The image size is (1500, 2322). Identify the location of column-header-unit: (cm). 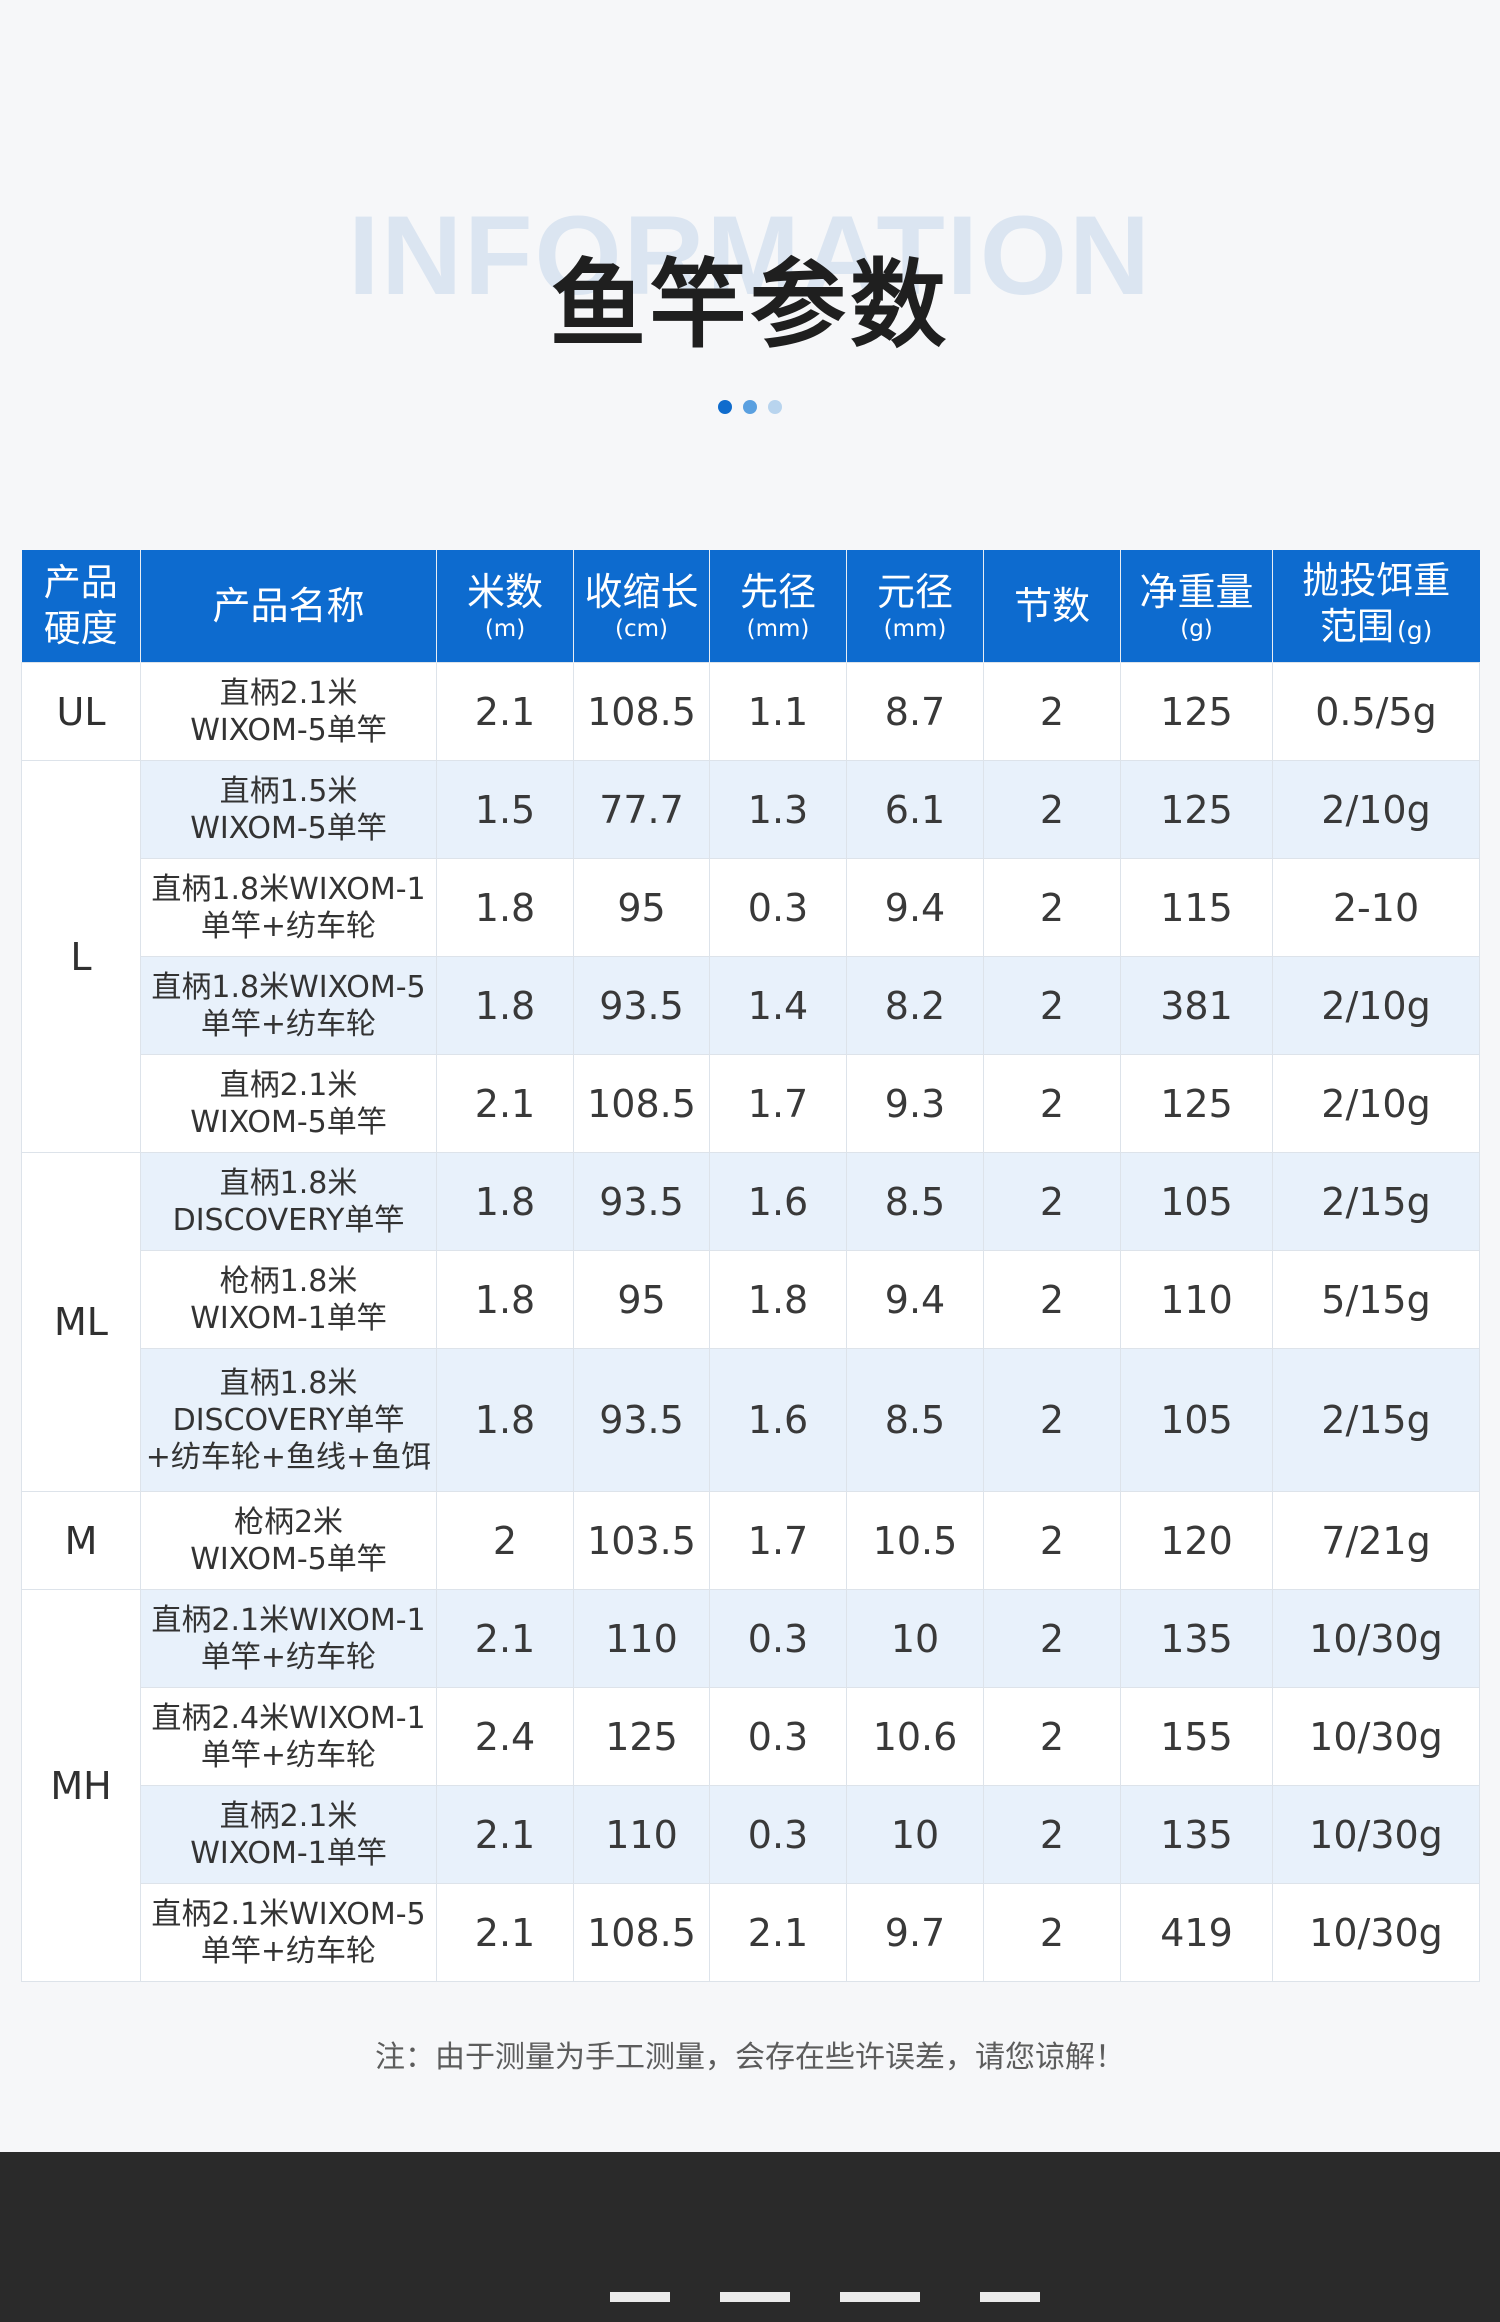
(641, 629).